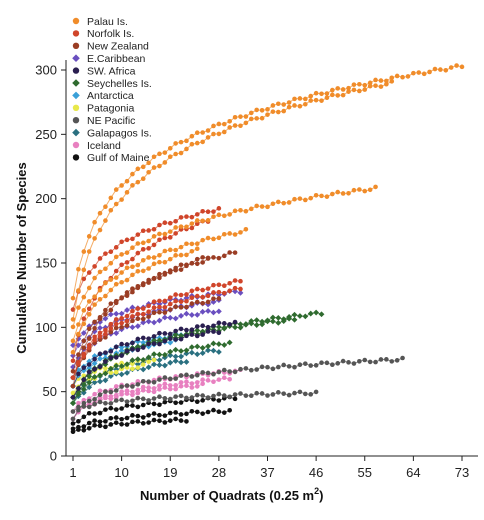  I want to click on legend-marker-patagonia, so click(76, 108).